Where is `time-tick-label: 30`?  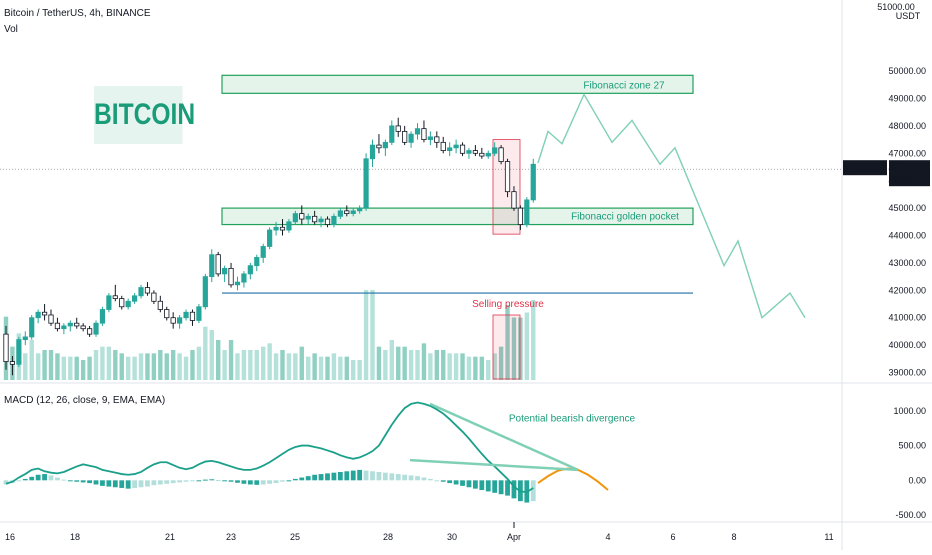
time-tick-label: 30 is located at coordinates (452, 537).